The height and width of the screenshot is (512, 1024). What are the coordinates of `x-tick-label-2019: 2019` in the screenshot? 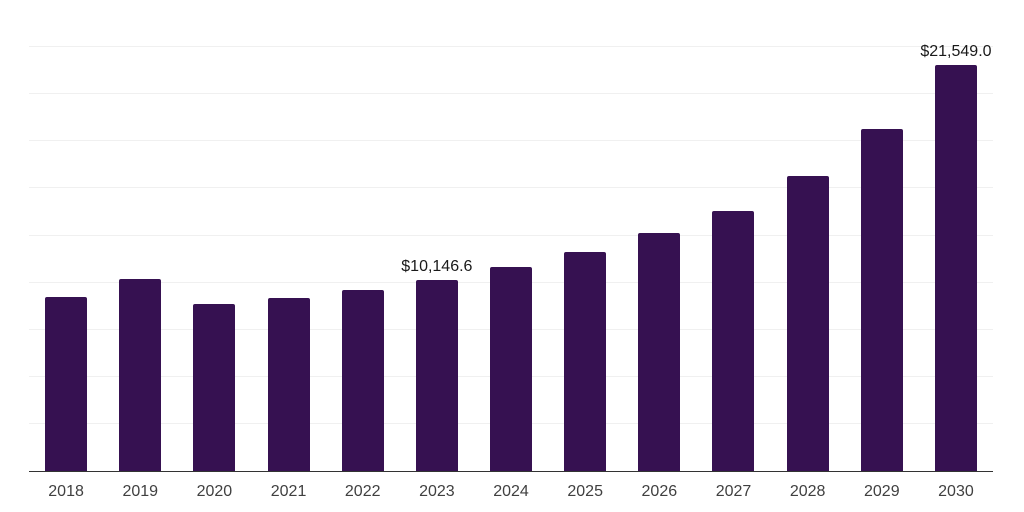 It's located at (140, 491).